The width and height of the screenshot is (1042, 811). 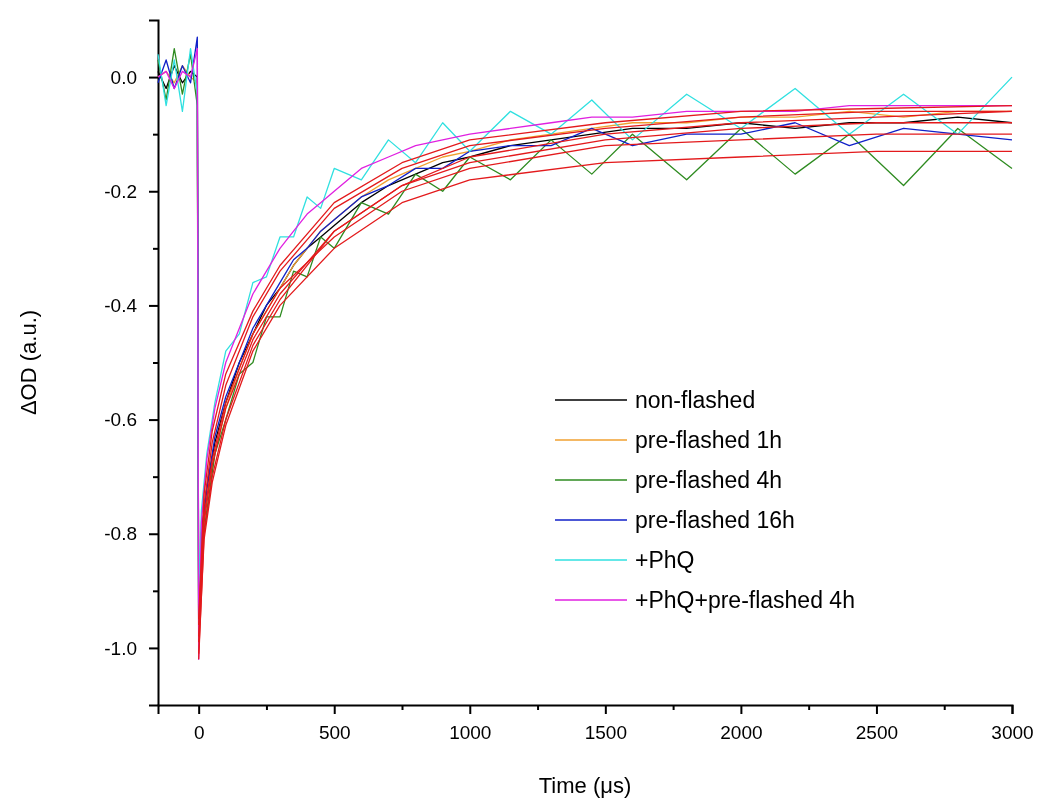 I want to click on x-tick-label: 1500, so click(x=605, y=733).